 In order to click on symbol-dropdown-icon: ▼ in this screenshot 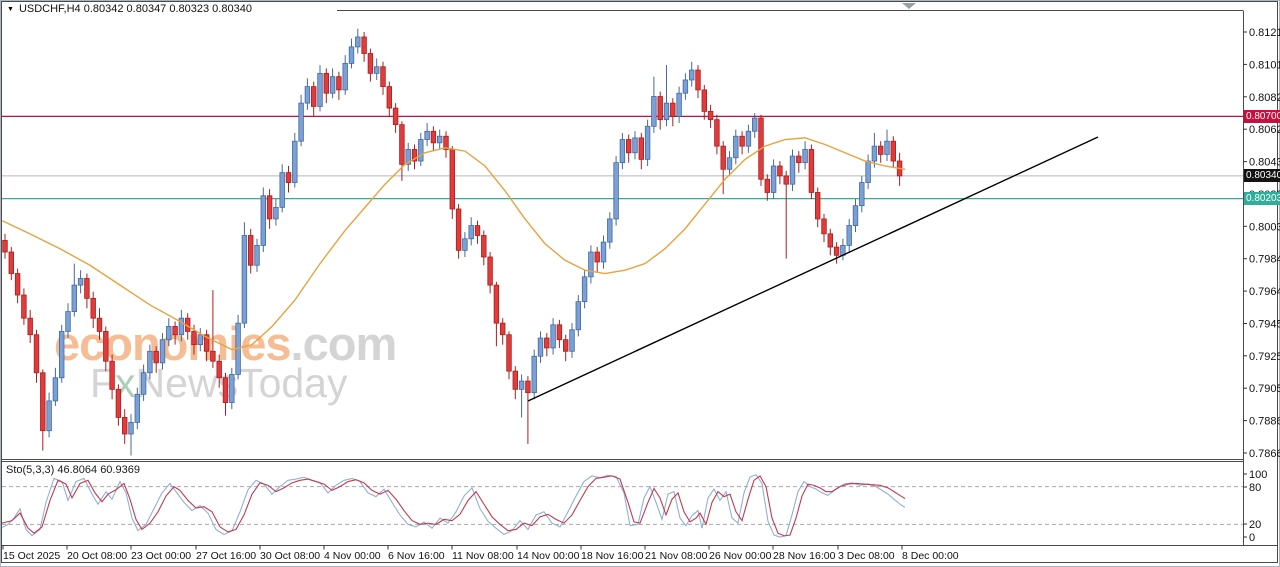, I will do `click(10, 9)`.